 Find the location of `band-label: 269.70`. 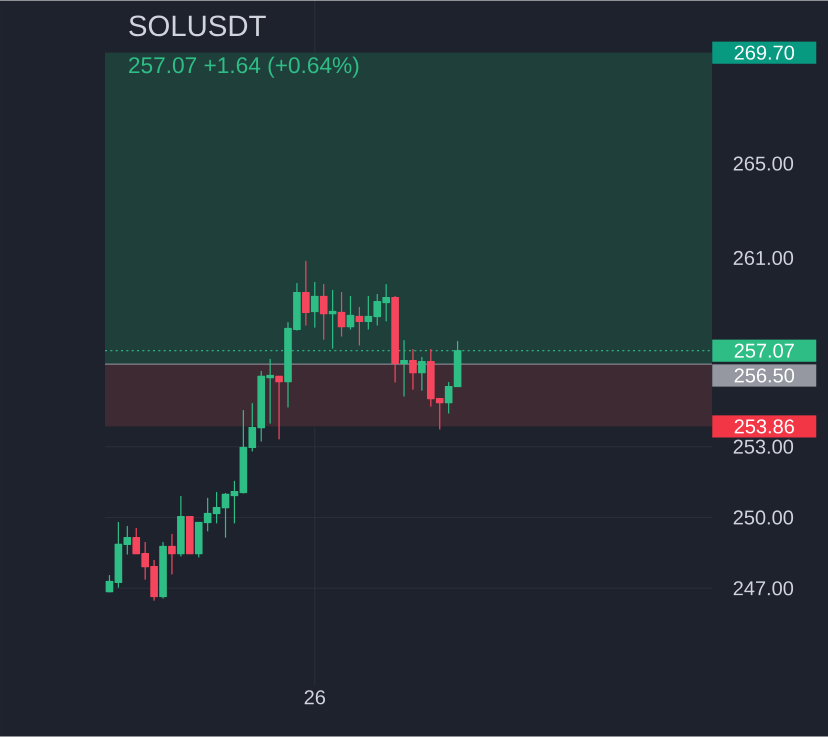

band-label: 269.70 is located at coordinates (764, 53).